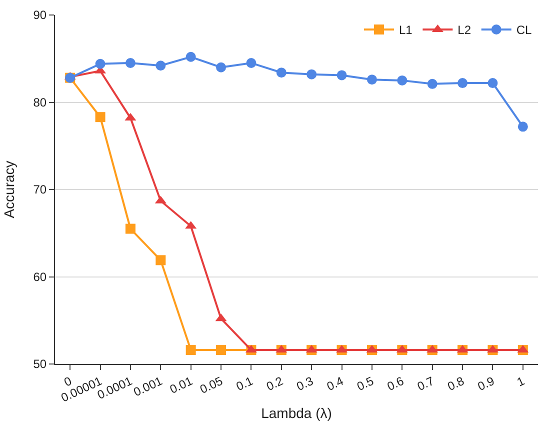 Image resolution: width=546 pixels, height=427 pixels. What do you see at coordinates (40, 364) in the screenshot?
I see `y-tick-label: 50` at bounding box center [40, 364].